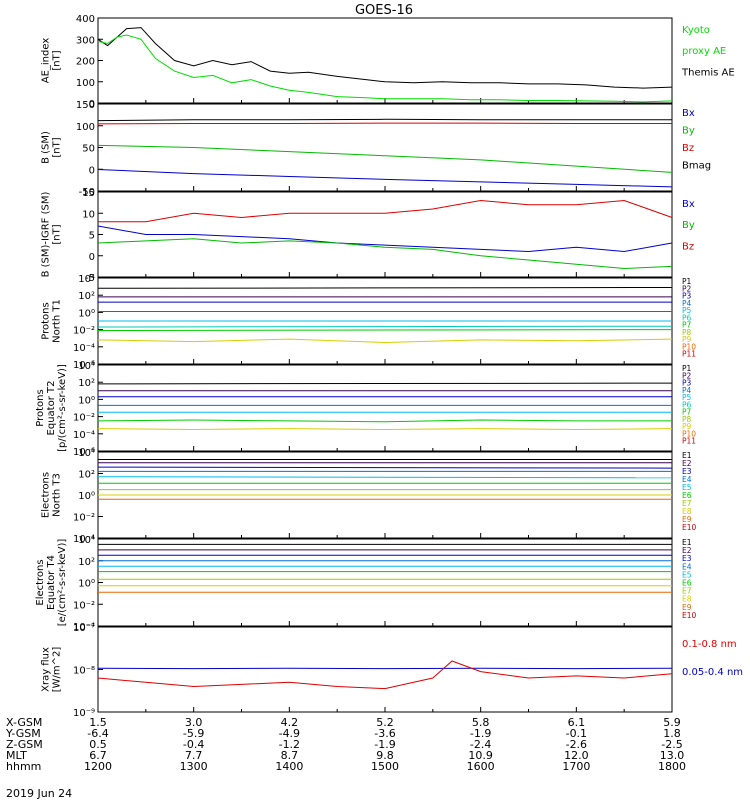 The width and height of the screenshot is (750, 800). What do you see at coordinates (687, 566) in the screenshot?
I see `legend-entry: E4` at bounding box center [687, 566].